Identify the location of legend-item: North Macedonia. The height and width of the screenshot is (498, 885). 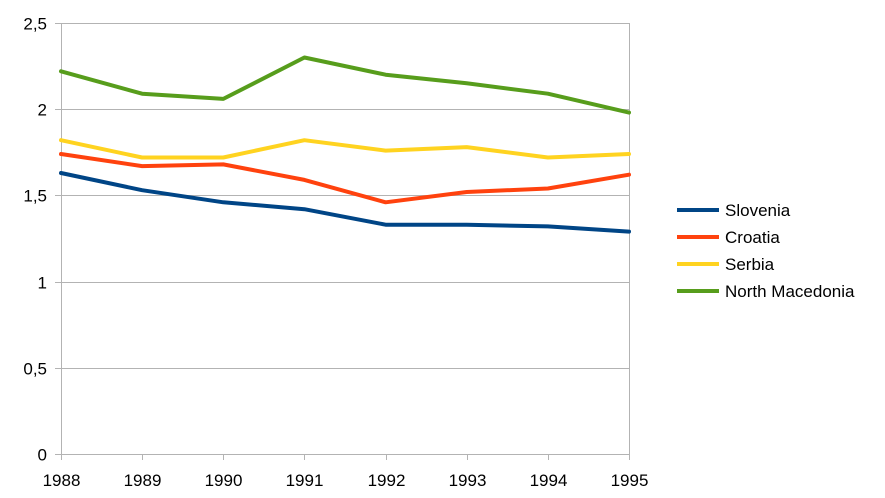
(766, 291).